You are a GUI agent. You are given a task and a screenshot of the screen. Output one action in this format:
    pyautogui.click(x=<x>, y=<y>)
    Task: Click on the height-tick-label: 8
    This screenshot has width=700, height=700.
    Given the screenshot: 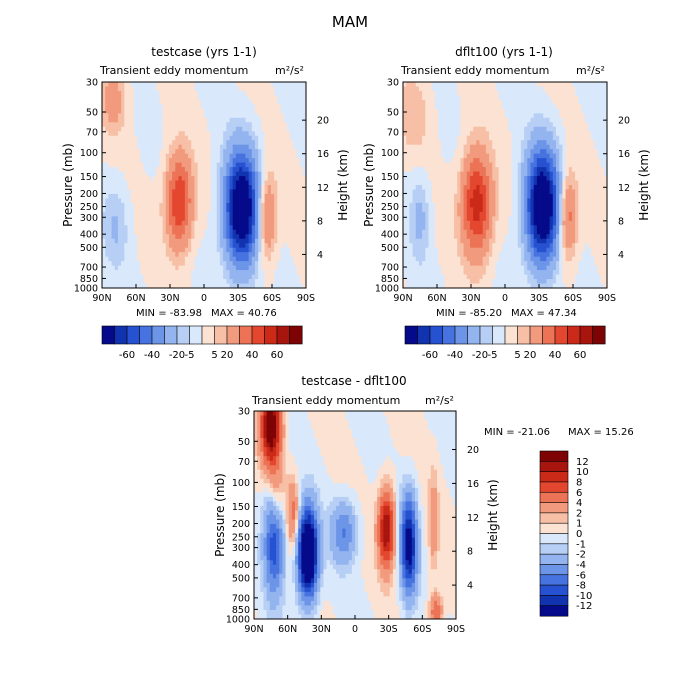 What is the action you would take?
    pyautogui.click(x=320, y=221)
    